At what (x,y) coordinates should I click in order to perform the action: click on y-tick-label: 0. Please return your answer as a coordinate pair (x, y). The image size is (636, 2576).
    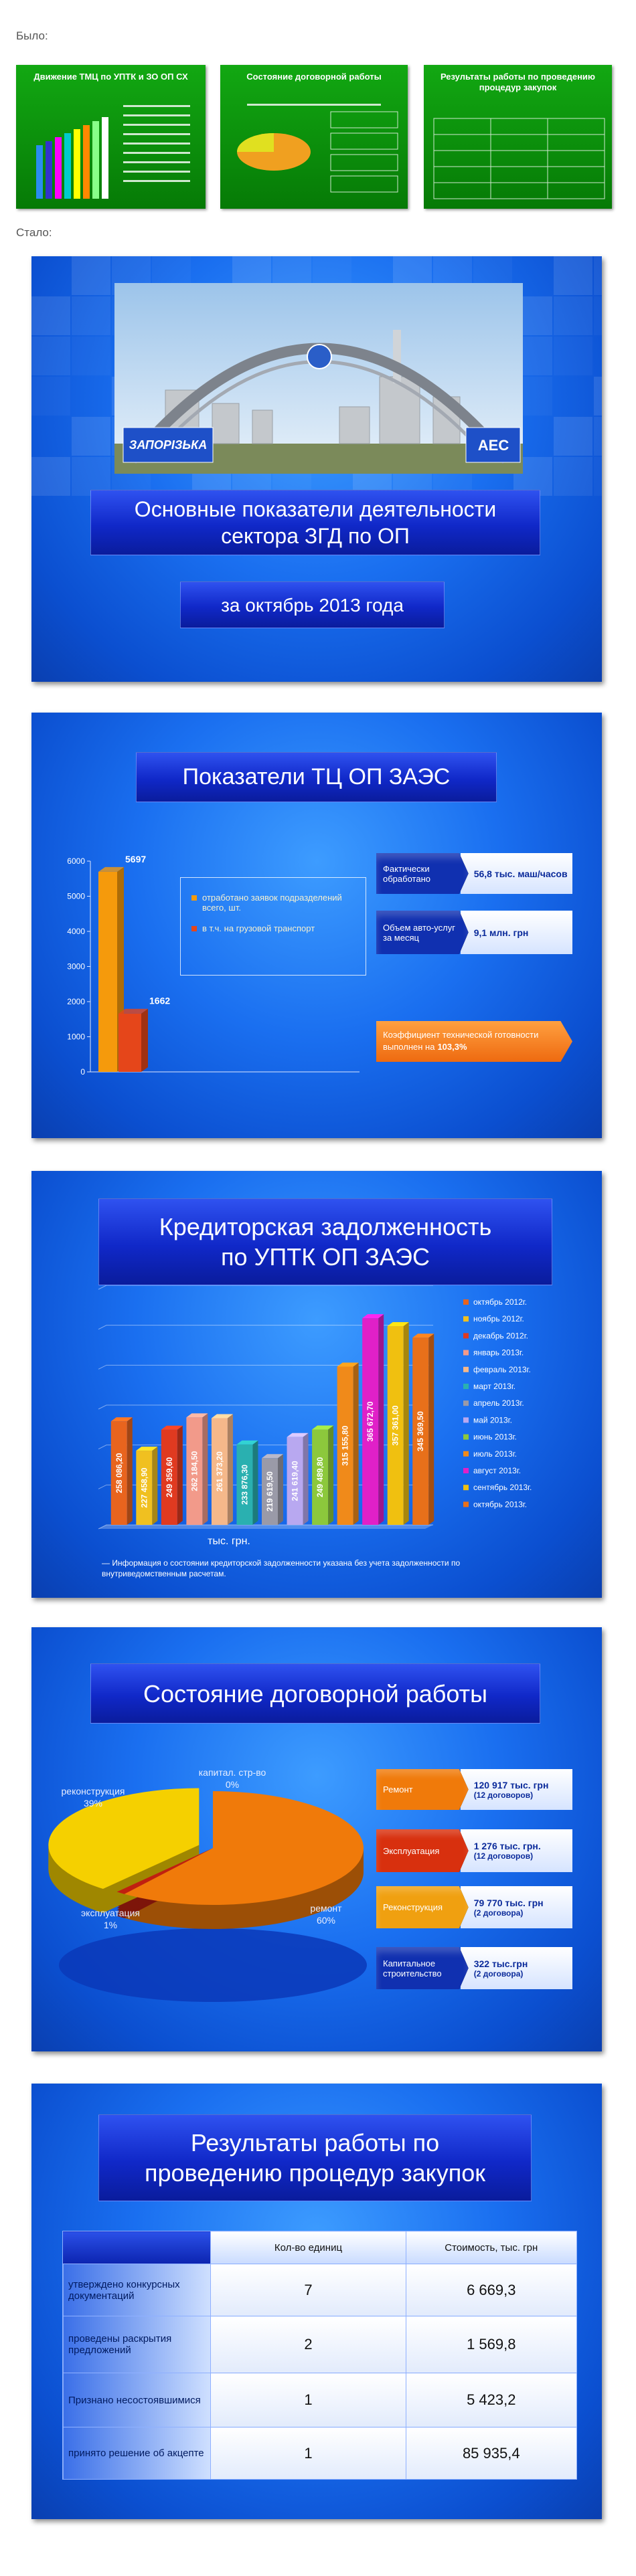
    Looking at the image, I should click on (82, 1072).